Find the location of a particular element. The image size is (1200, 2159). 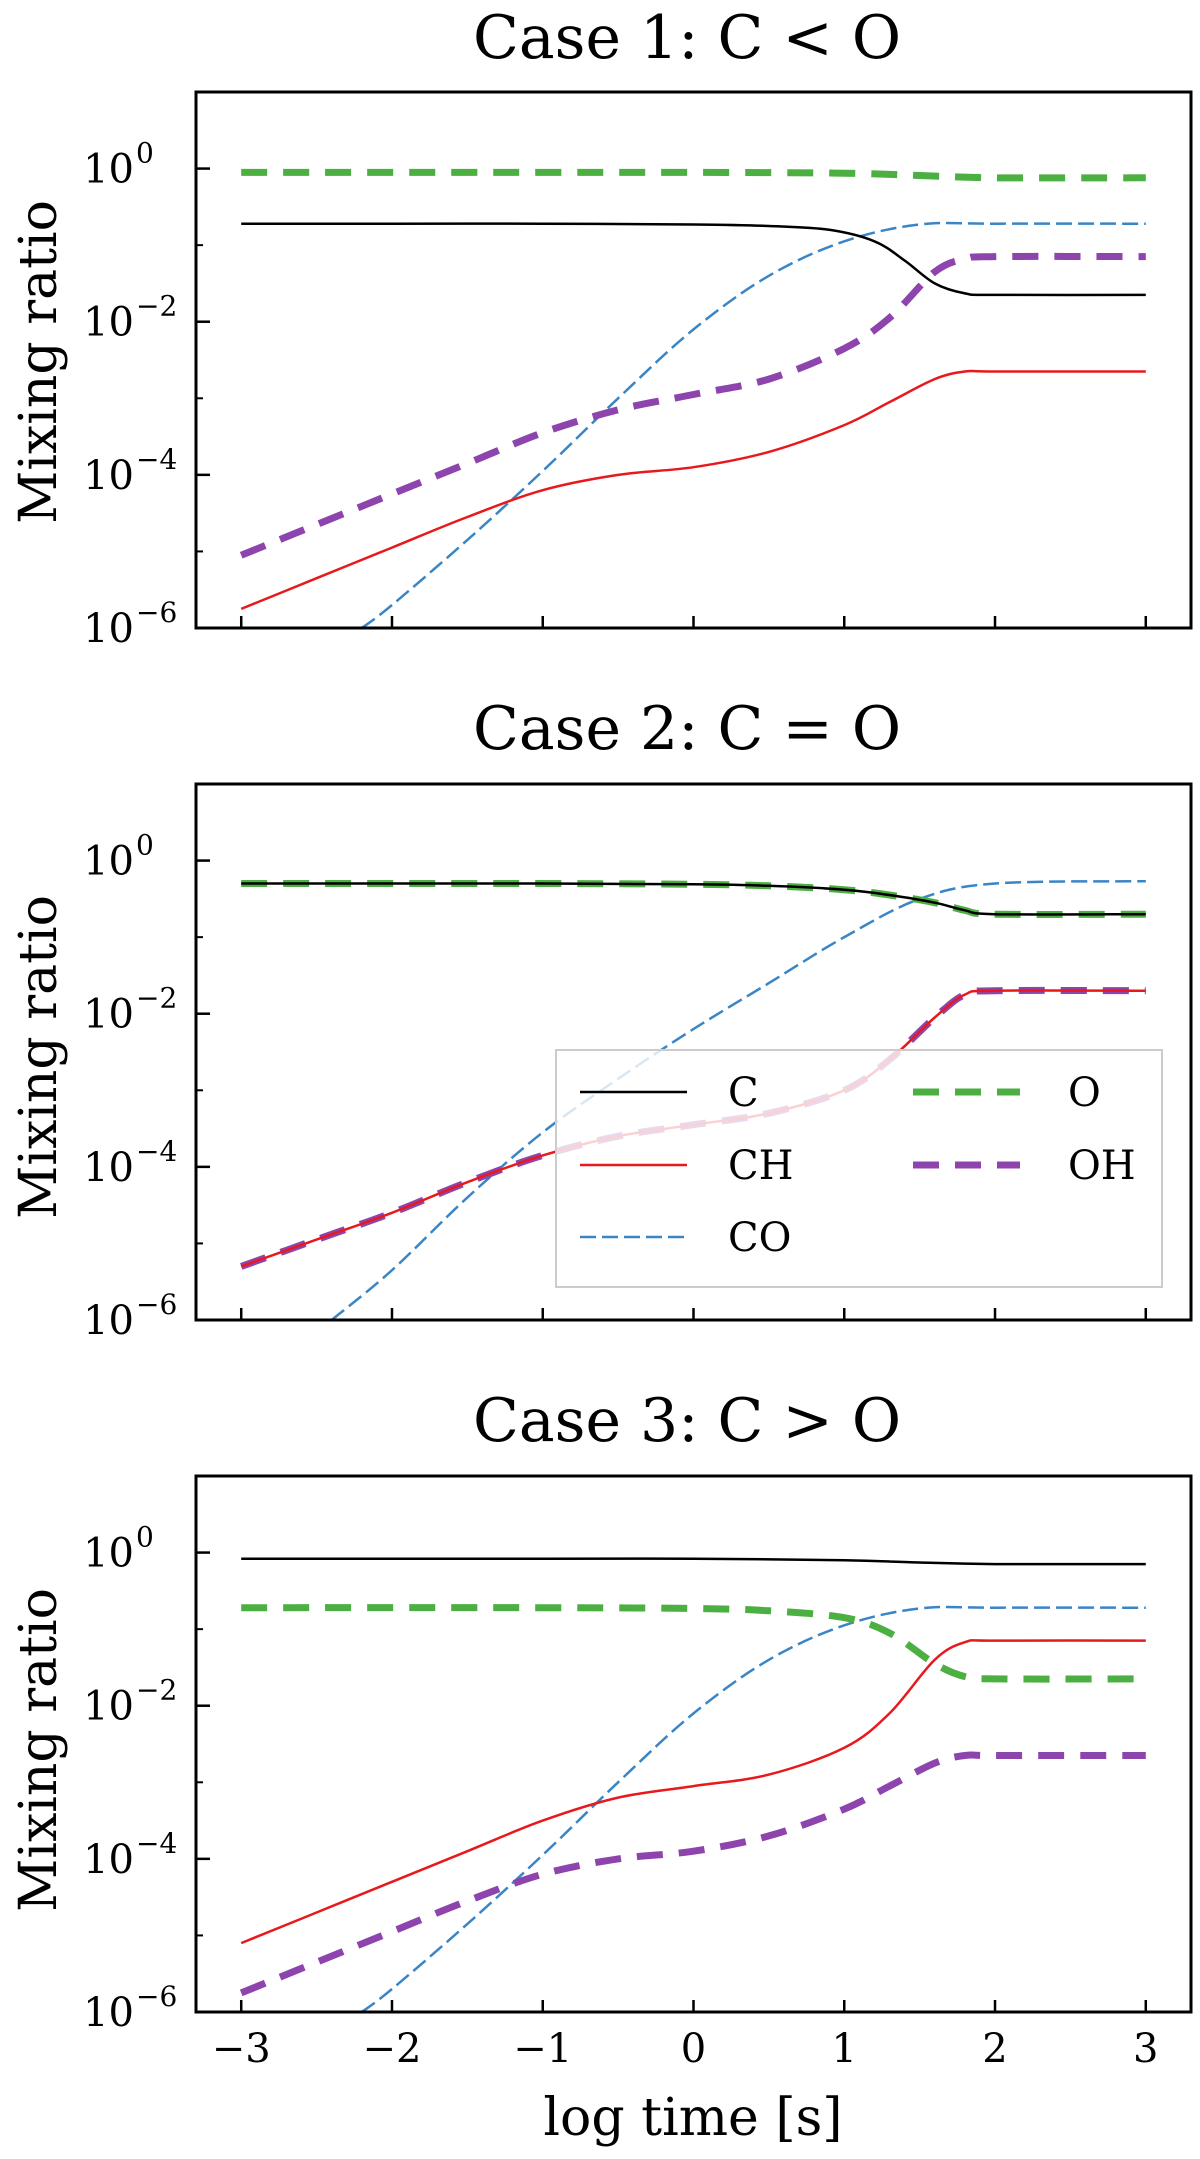

x-tick-label: −1 is located at coordinates (542, 2049).